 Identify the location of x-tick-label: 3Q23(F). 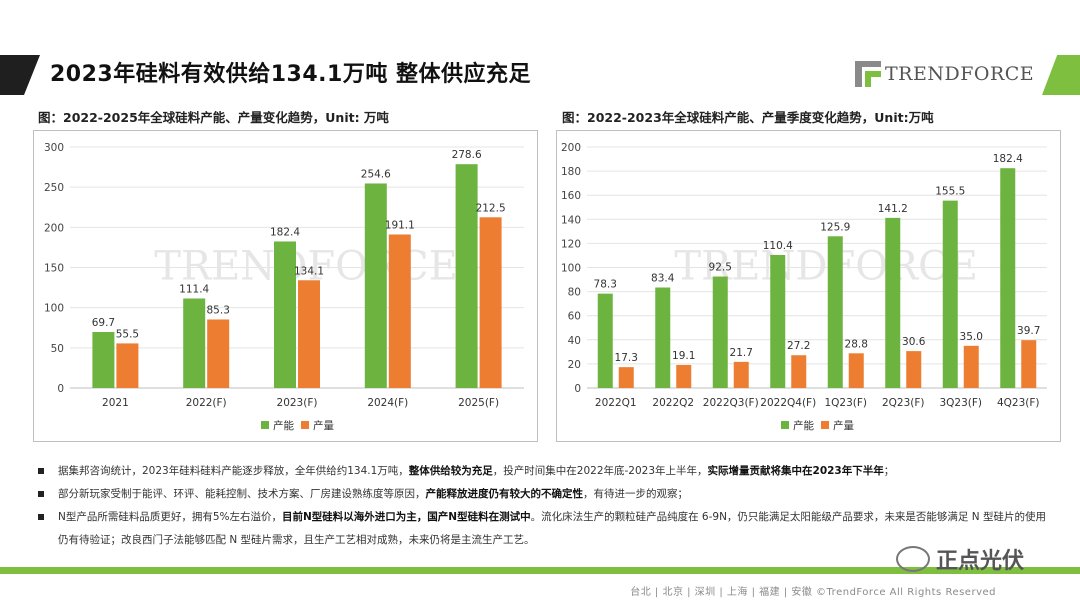
(960, 403).